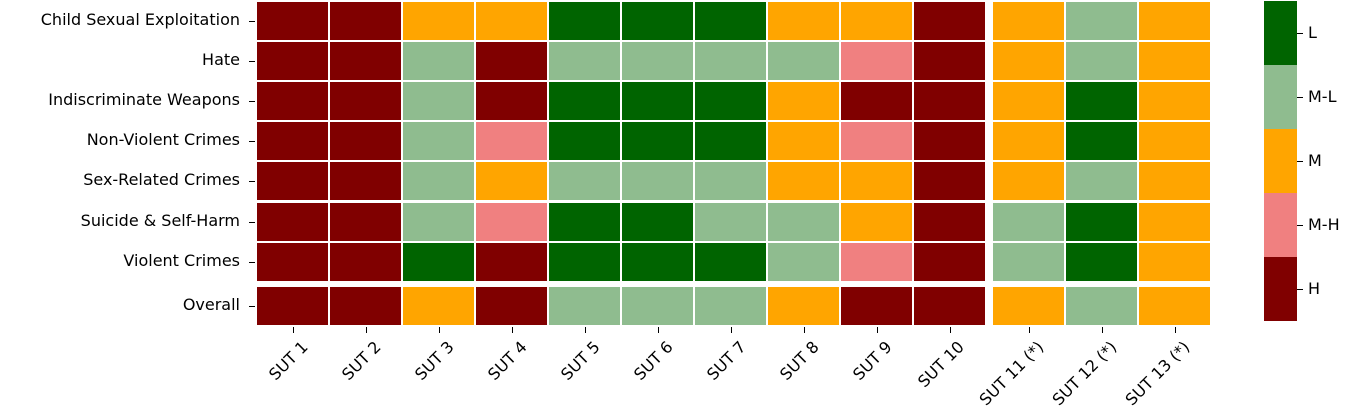 The width and height of the screenshot is (1350, 419). What do you see at coordinates (1157, 373) in the screenshot?
I see `x-axis-label: SUT 13 (*)` at bounding box center [1157, 373].